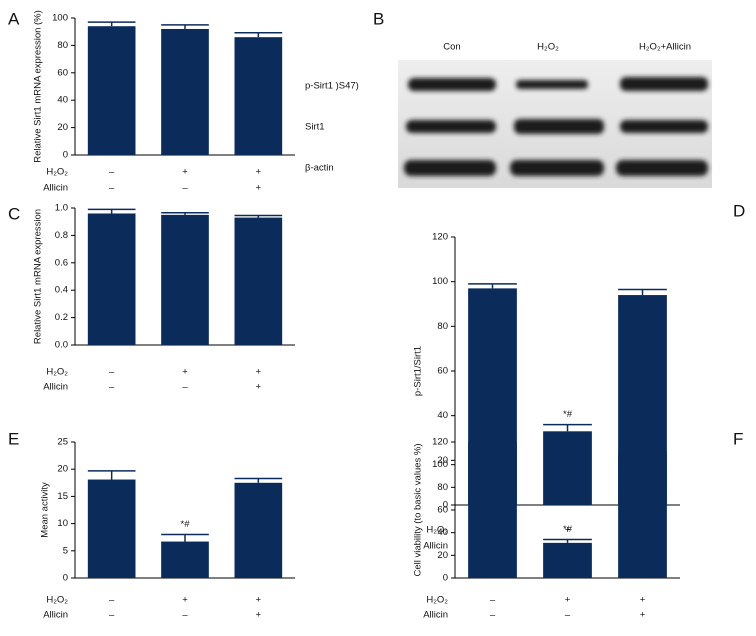  Describe the element at coordinates (378, 18) in the screenshot. I see `panel-letter: B` at that location.